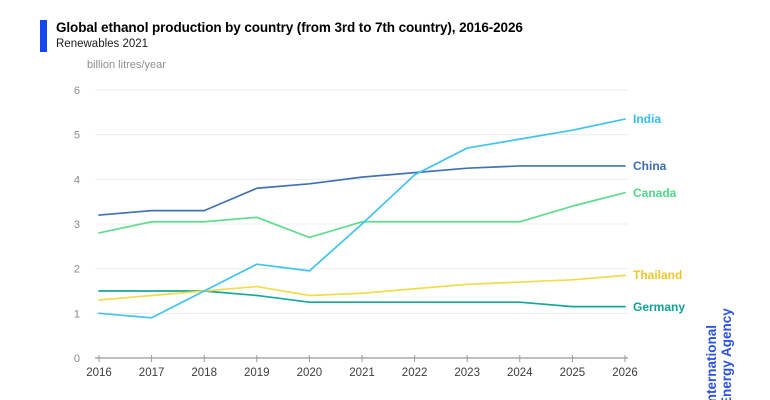  What do you see at coordinates (467, 373) in the screenshot?
I see `x-tick-label: 2023` at bounding box center [467, 373].